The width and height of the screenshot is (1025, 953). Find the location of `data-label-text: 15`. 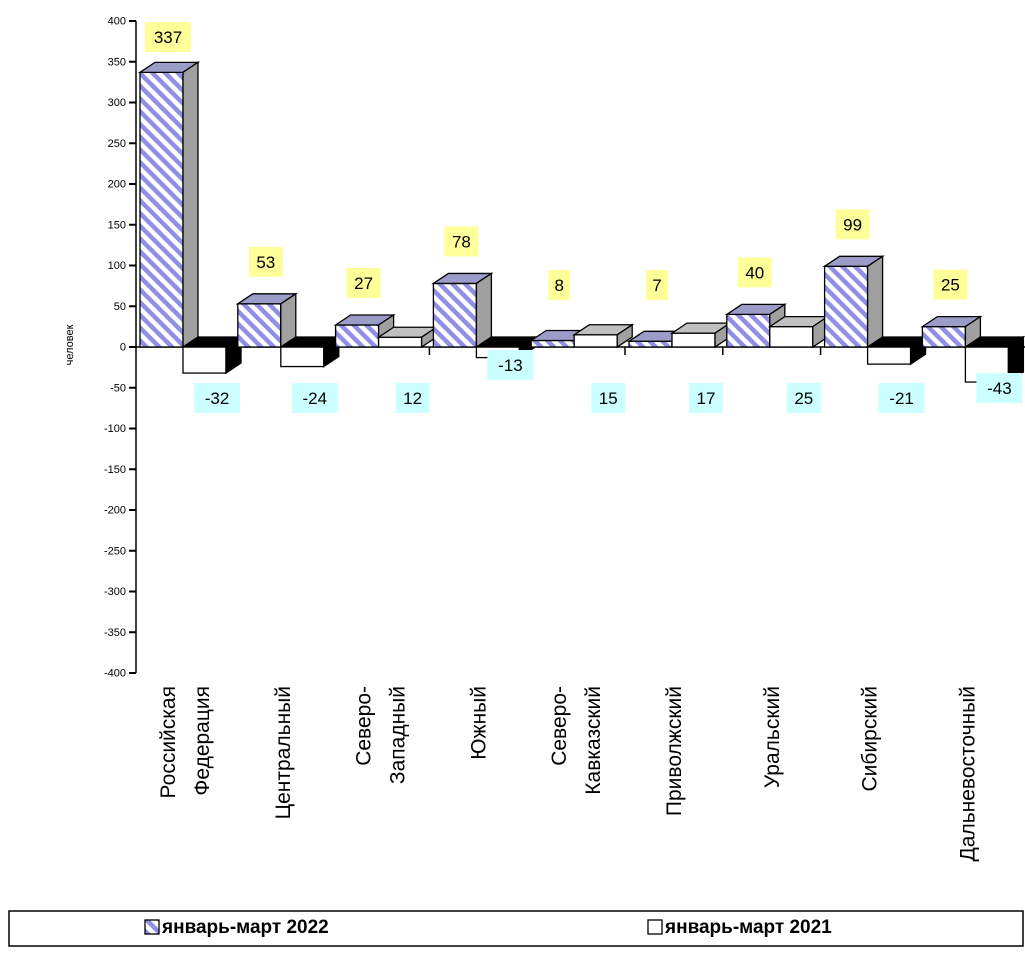

data-label-text: 15 is located at coordinates (608, 398).